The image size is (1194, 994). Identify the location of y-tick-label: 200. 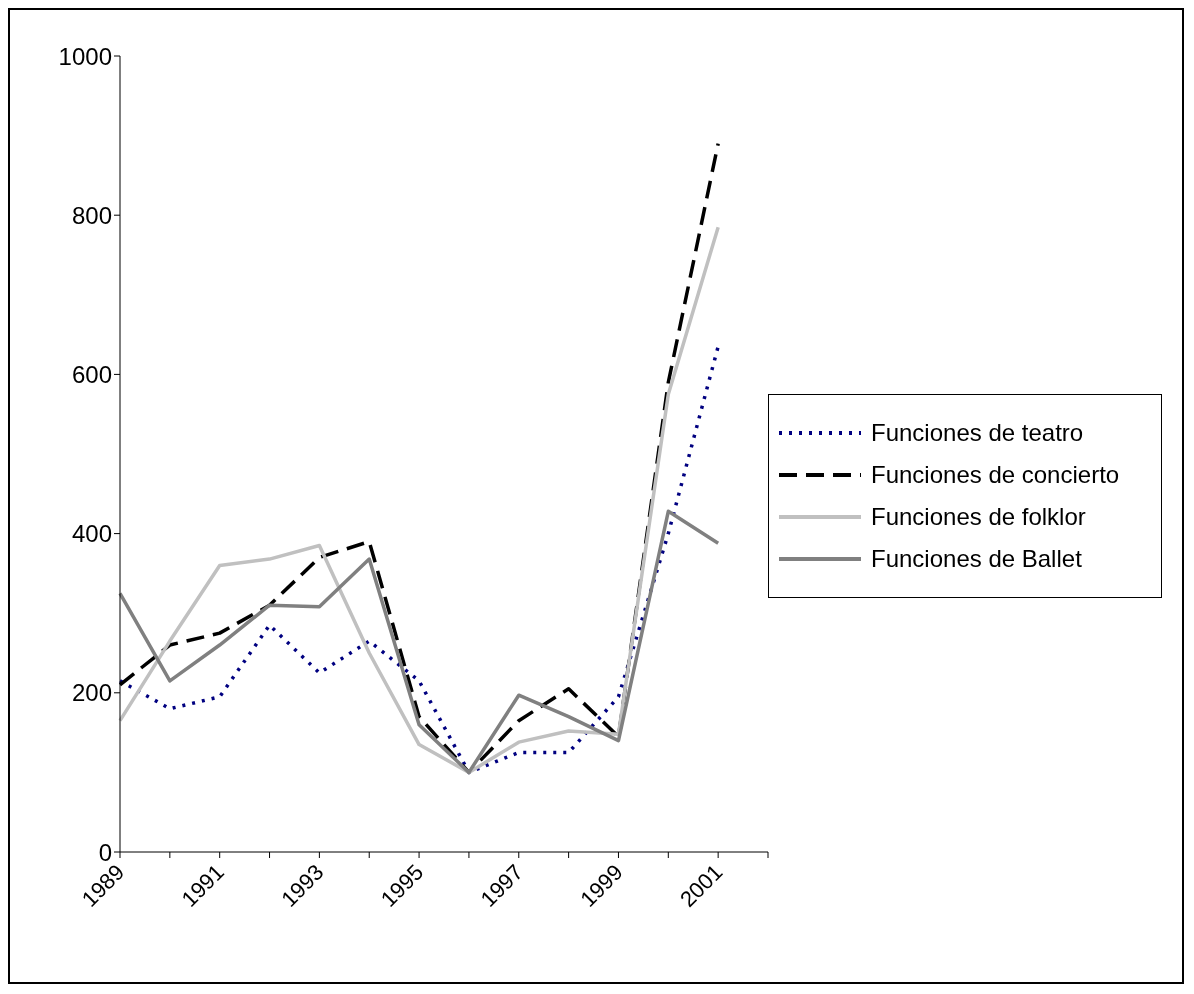
(91, 693).